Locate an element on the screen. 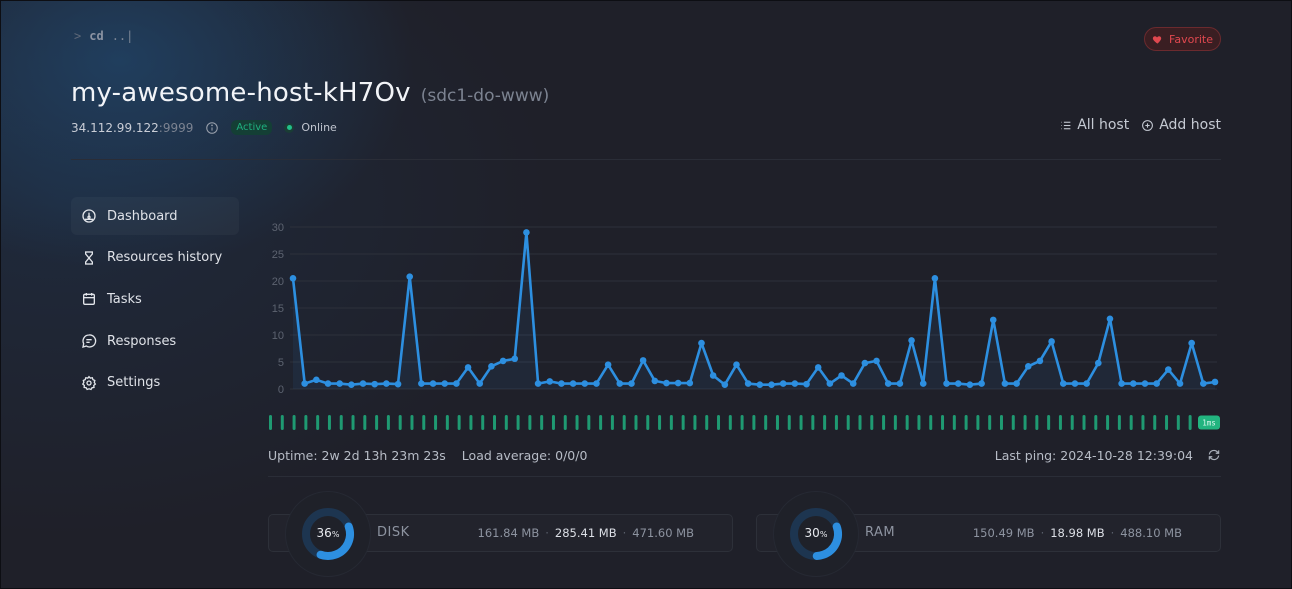 Image resolution: width=1292 pixels, height=589 pixels. add-host-label: Add host is located at coordinates (1190, 125).